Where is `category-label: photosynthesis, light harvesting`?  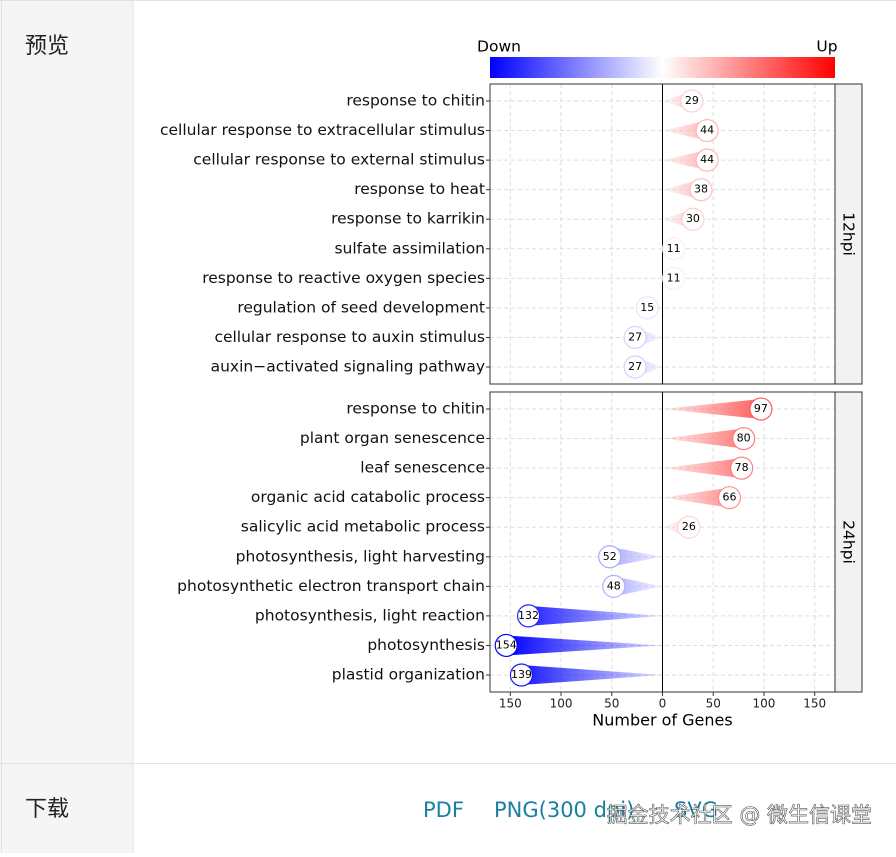 category-label: photosynthesis, light harvesting is located at coordinates (360, 556).